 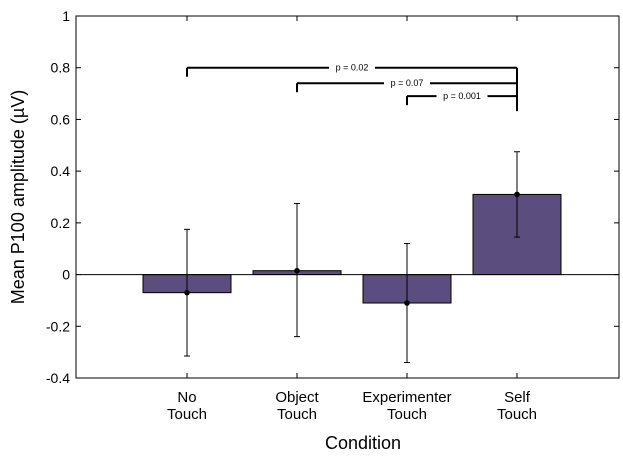 I want to click on y-tick-label: 0.4, so click(x=61, y=171).